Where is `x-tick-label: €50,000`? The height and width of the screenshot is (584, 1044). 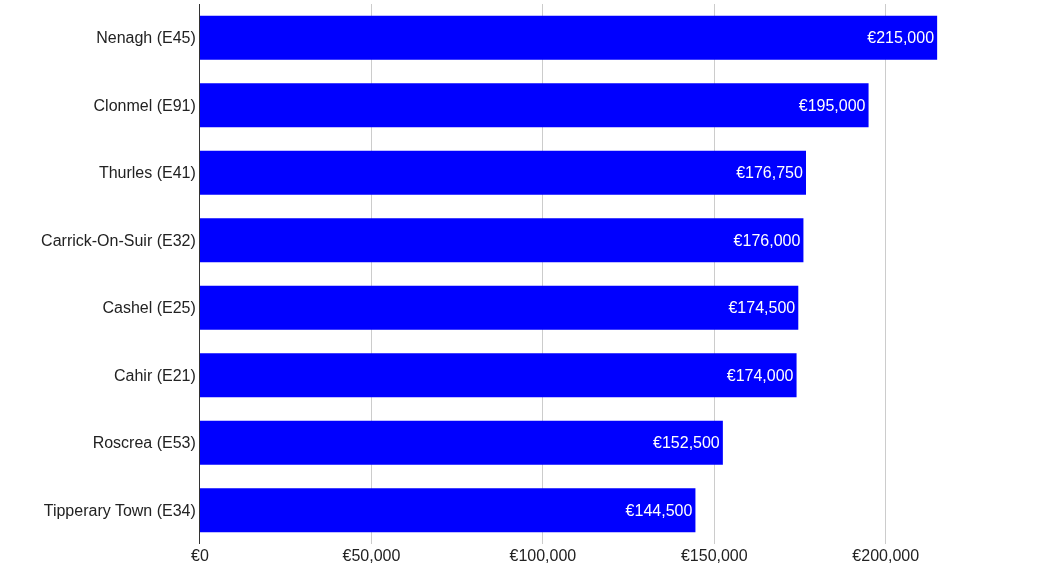 x-tick-label: €50,000 is located at coordinates (371, 555).